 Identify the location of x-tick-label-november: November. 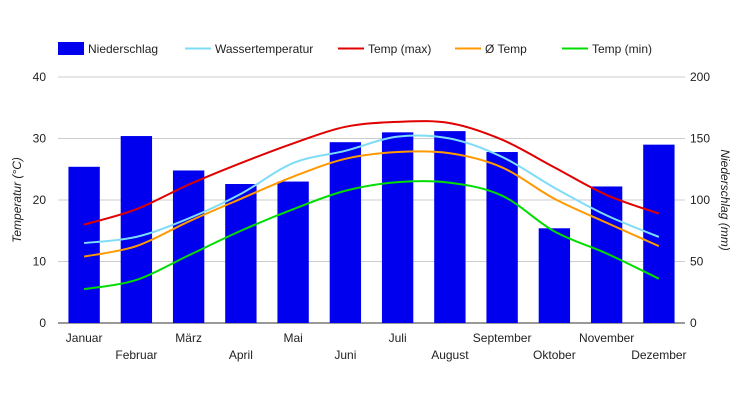
(606, 338).